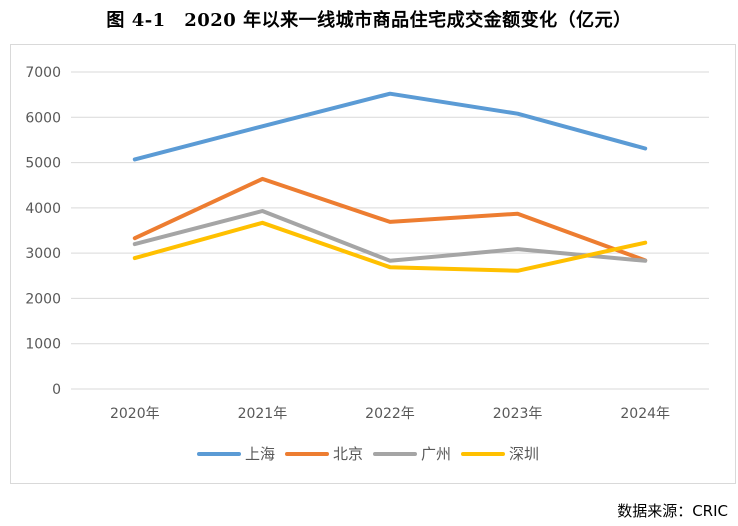 The height and width of the screenshot is (526, 738). I want to click on y-tick-label: 3000, so click(43, 254).